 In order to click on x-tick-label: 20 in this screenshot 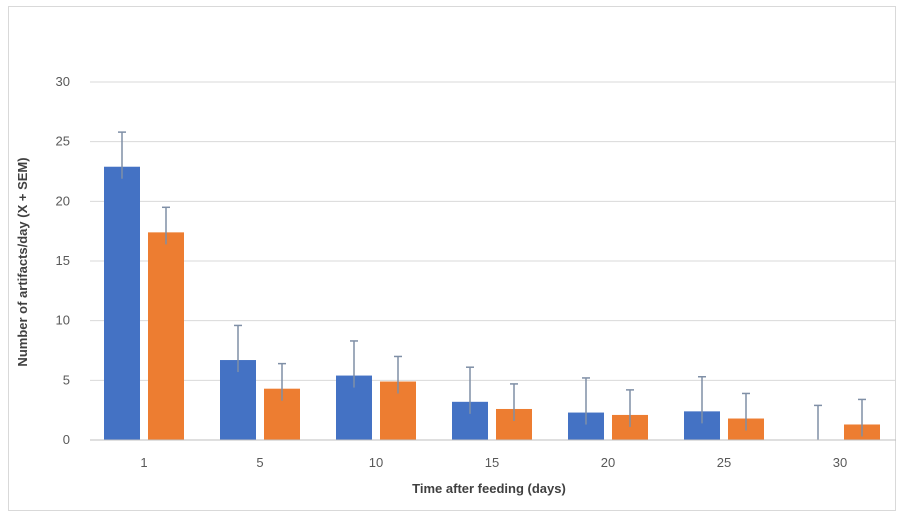, I will do `click(608, 462)`.